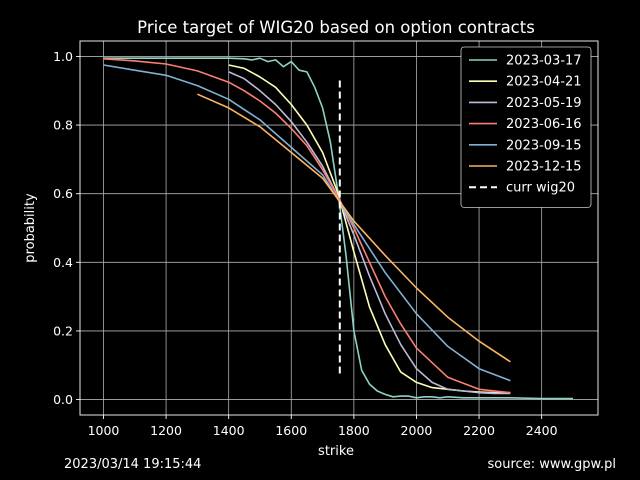 The image size is (640, 480). What do you see at coordinates (63, 193) in the screenshot?
I see `y-tick-label: 0.6` at bounding box center [63, 193].